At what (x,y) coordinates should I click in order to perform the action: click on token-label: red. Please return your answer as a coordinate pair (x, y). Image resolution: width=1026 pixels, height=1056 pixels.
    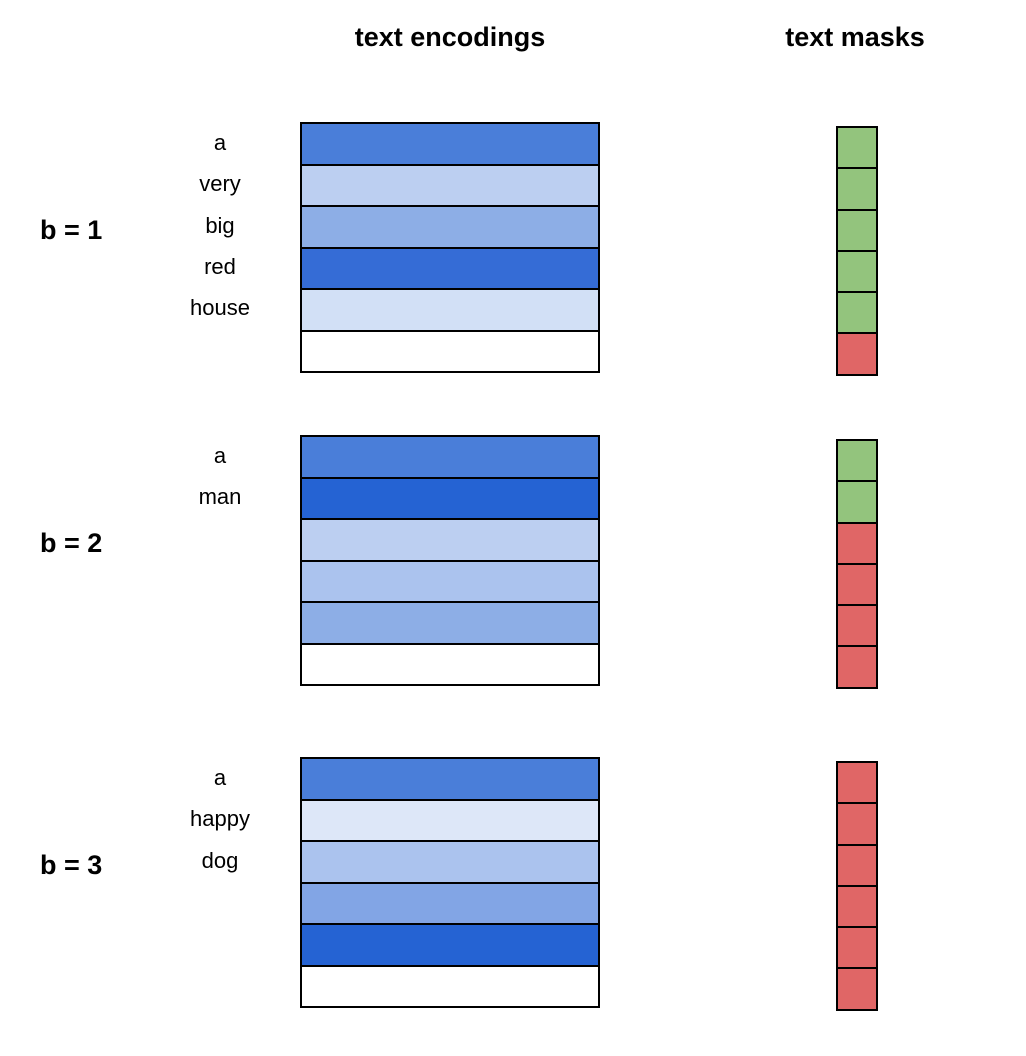
    Looking at the image, I should click on (220, 266).